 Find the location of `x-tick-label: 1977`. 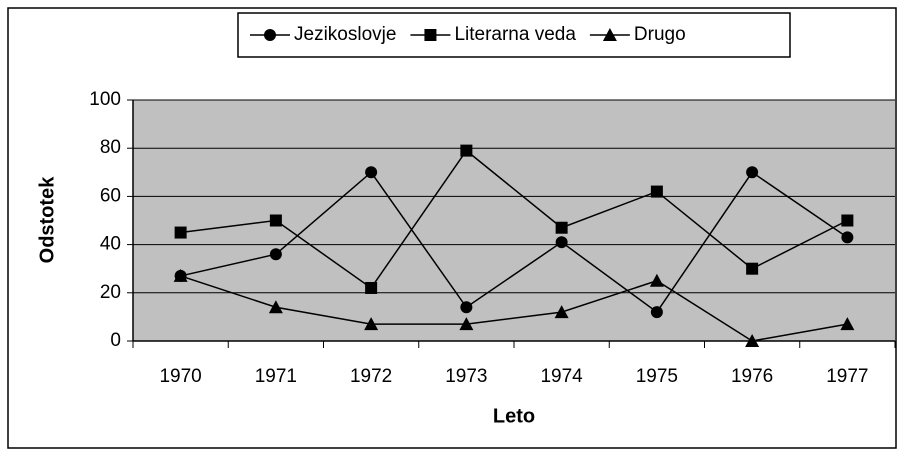

x-tick-label: 1977 is located at coordinates (847, 376).